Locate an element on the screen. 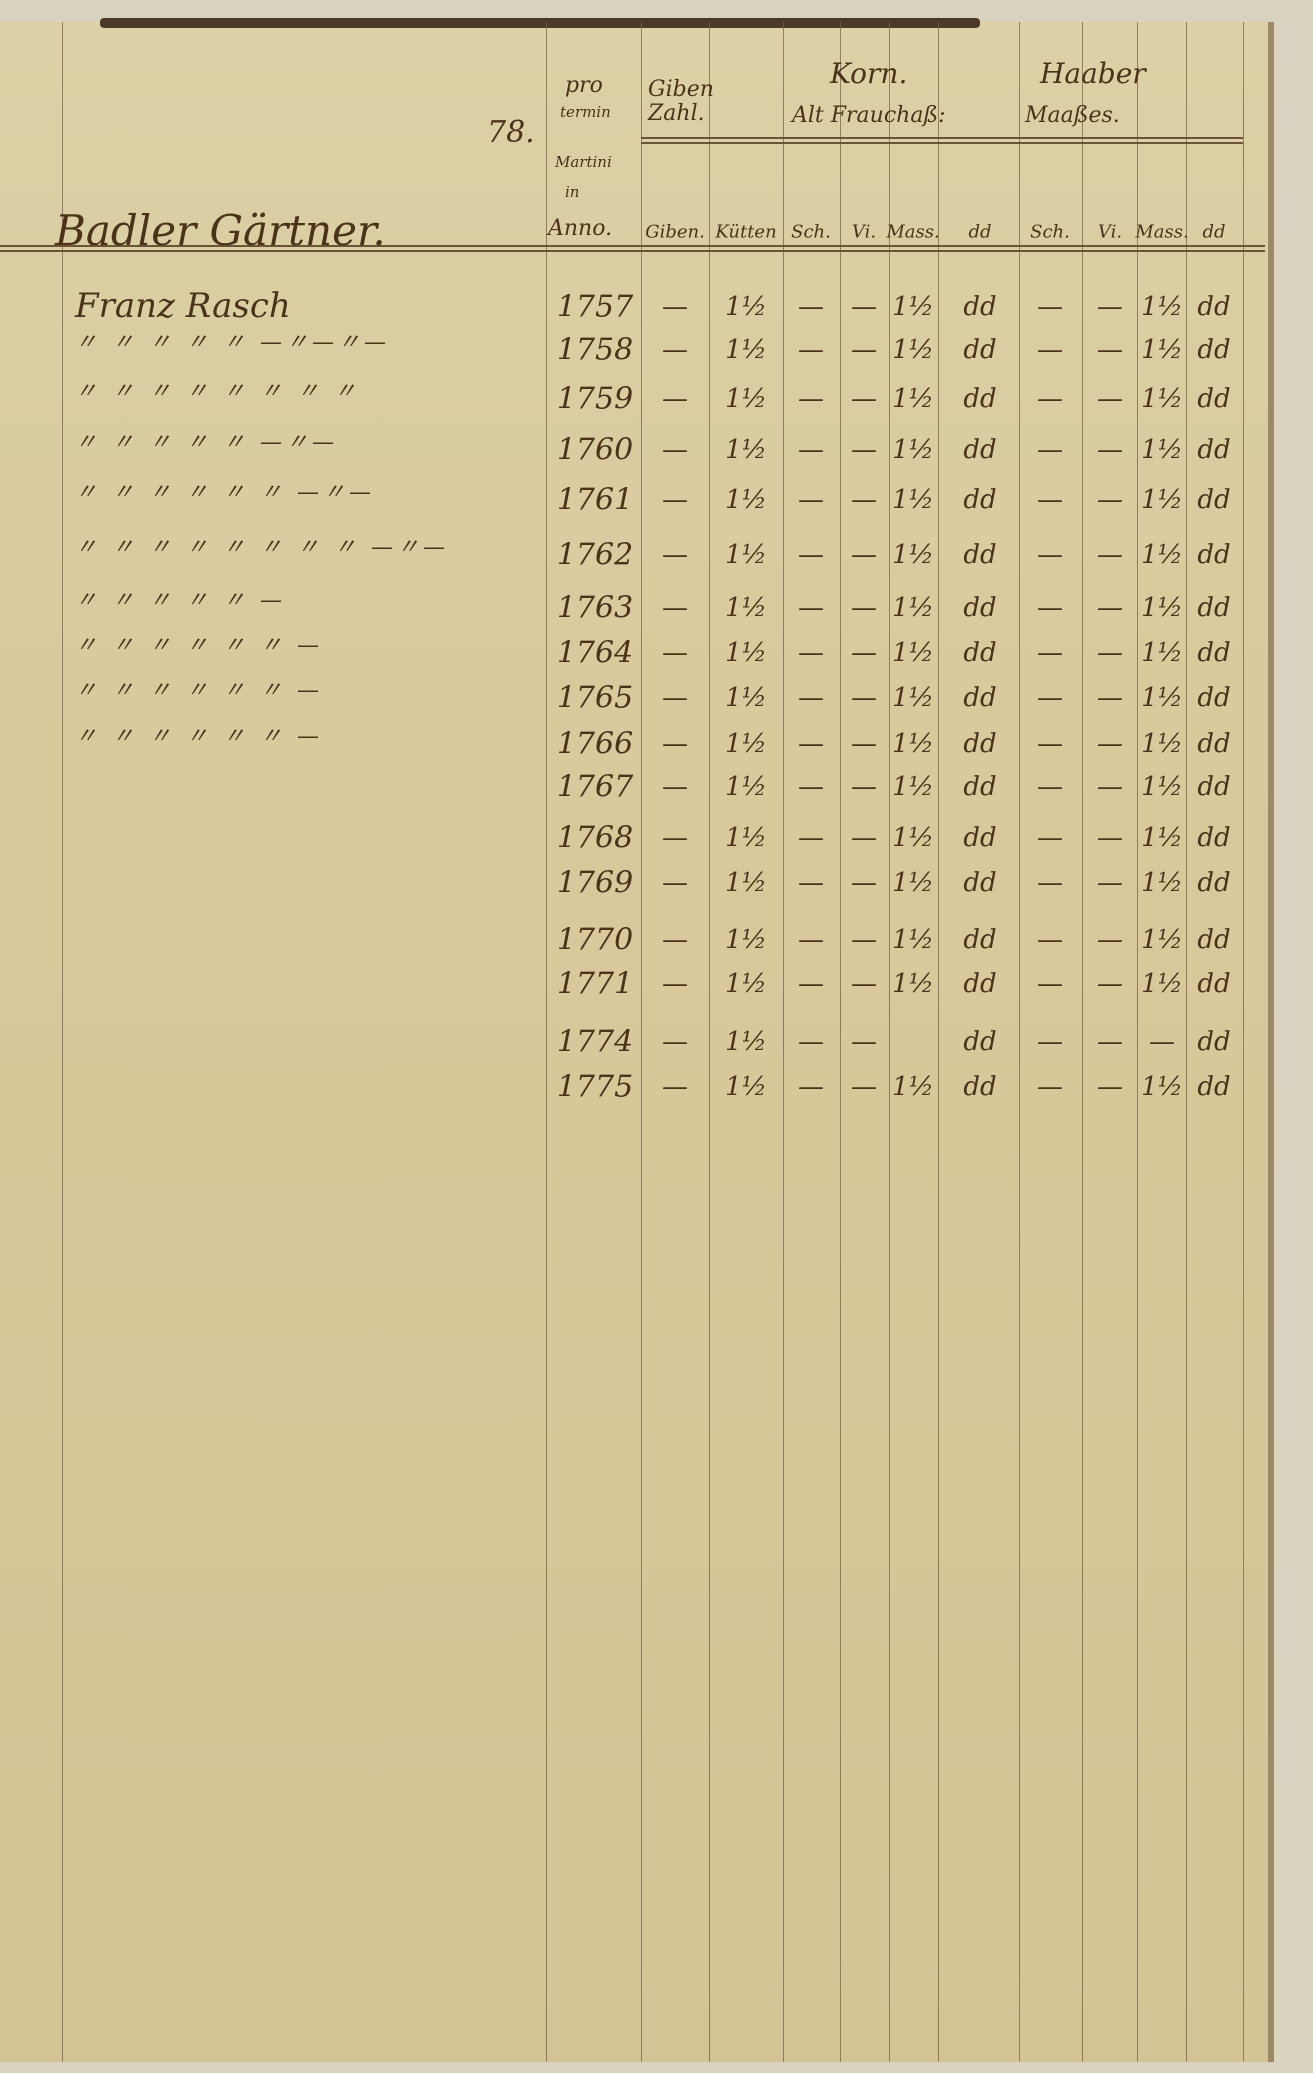 The image size is (1313, 2073). header-term-3: Martini is located at coordinates (583, 162).